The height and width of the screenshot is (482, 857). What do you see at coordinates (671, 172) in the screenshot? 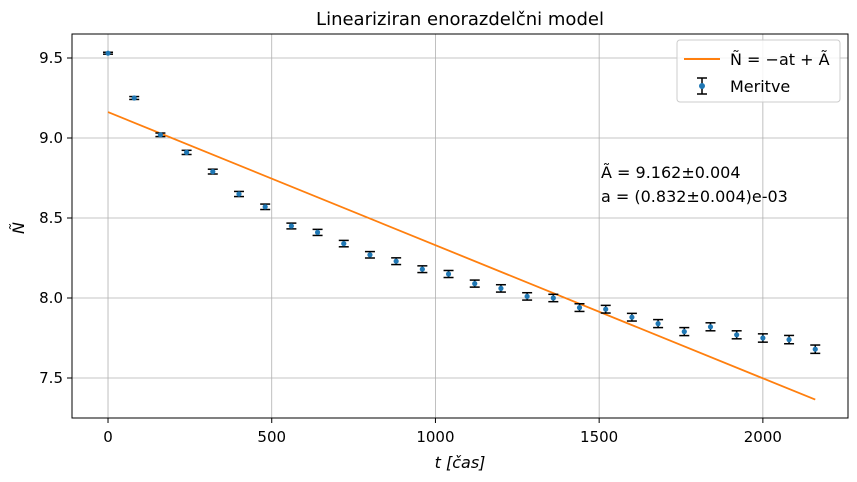
I see `annotation-amplitude: Ã = 9.162±0.004` at bounding box center [671, 172].